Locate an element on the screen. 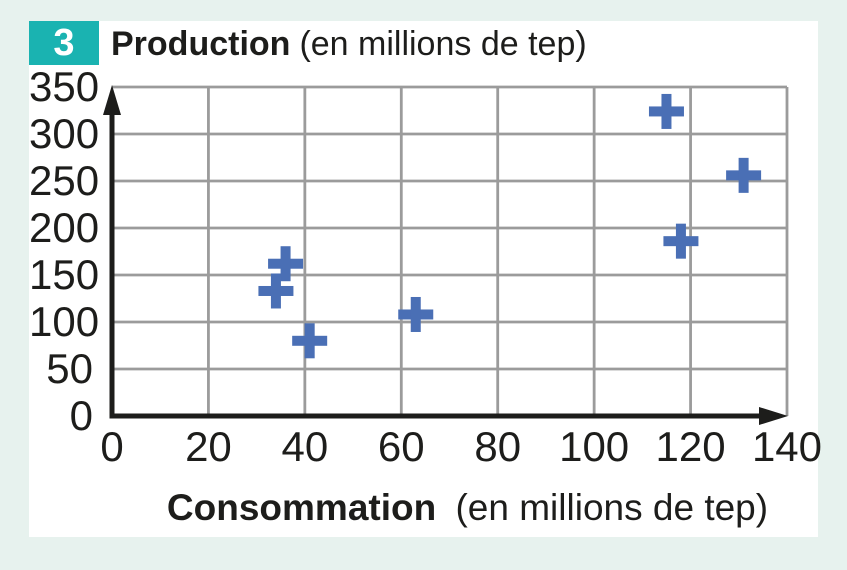 The height and width of the screenshot is (570, 847). x-tick-label: 140 is located at coordinates (787, 446).